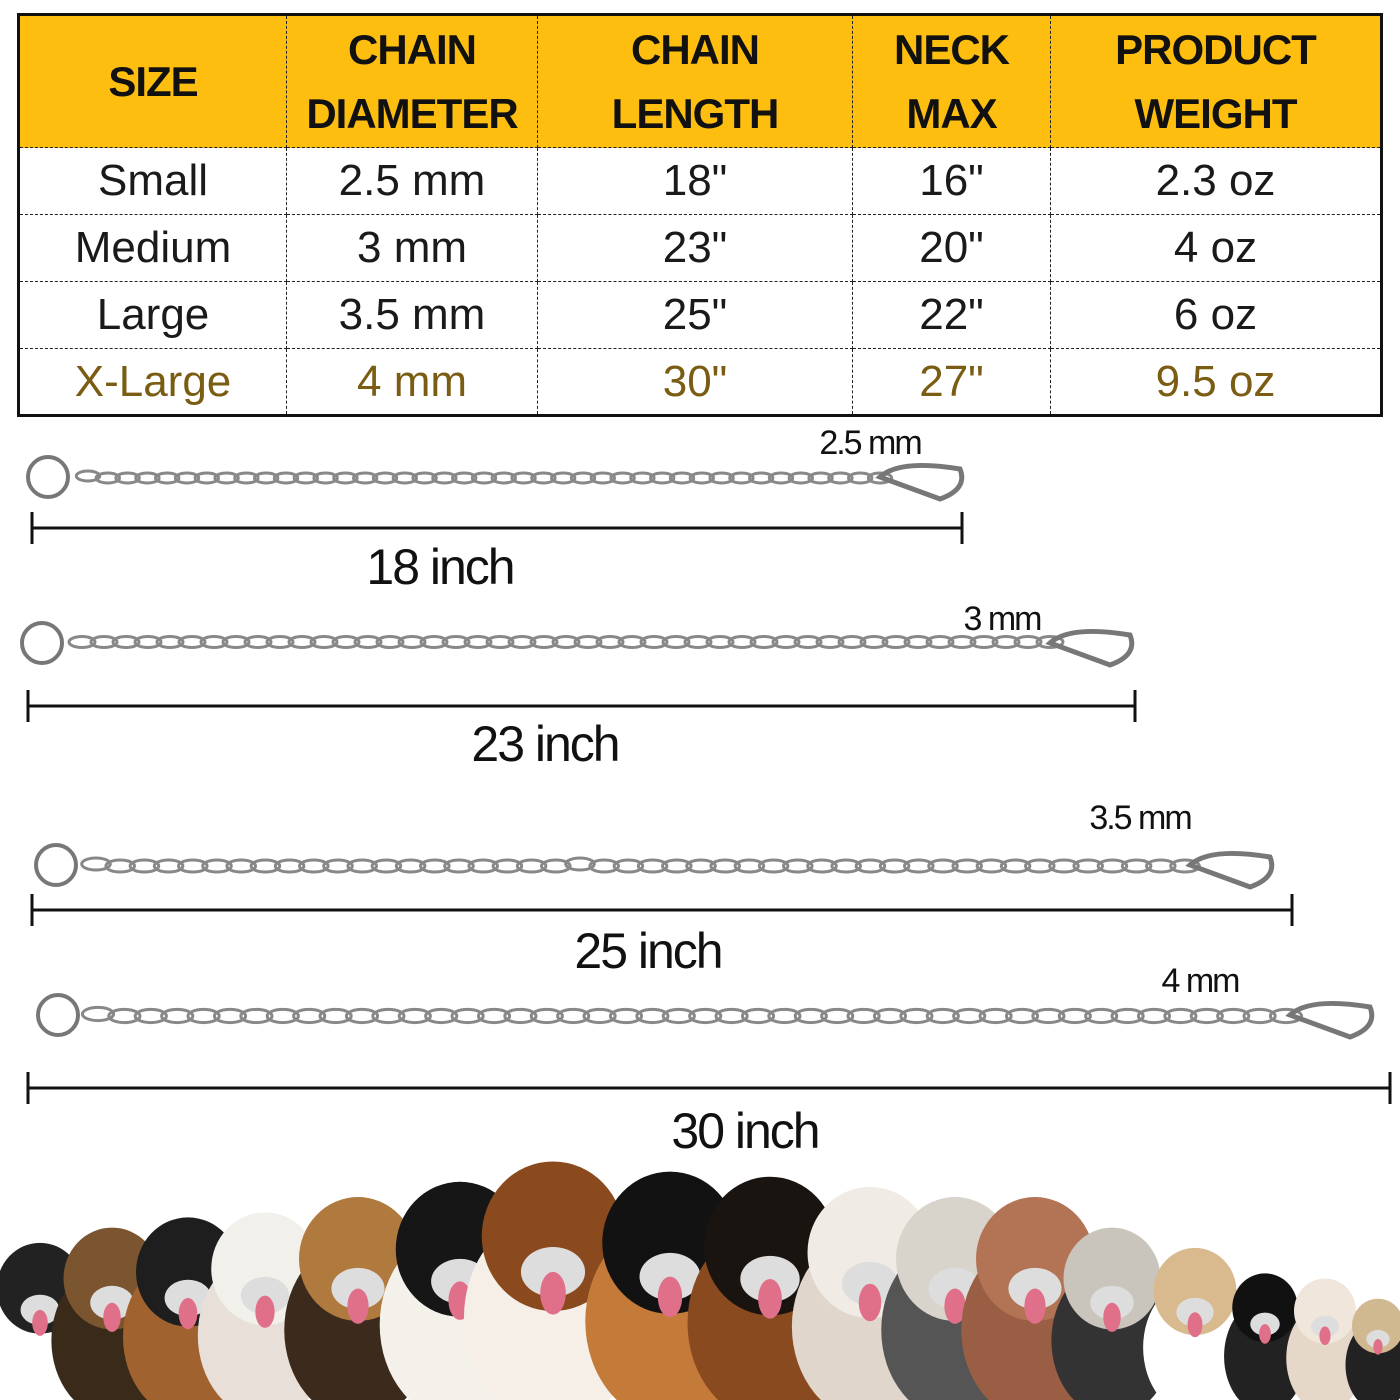 Image resolution: width=1400 pixels, height=1400 pixels. What do you see at coordinates (1216, 382) in the screenshot?
I see `cell: 9.5 oz` at bounding box center [1216, 382].